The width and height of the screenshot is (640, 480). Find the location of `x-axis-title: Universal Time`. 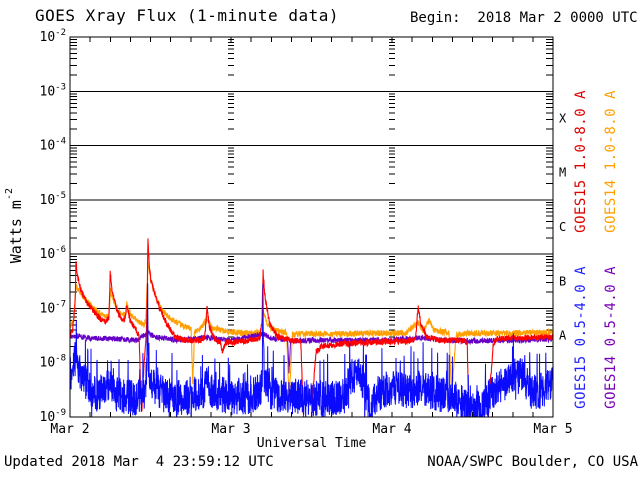

x-axis-title: Universal Time is located at coordinates (311, 443).